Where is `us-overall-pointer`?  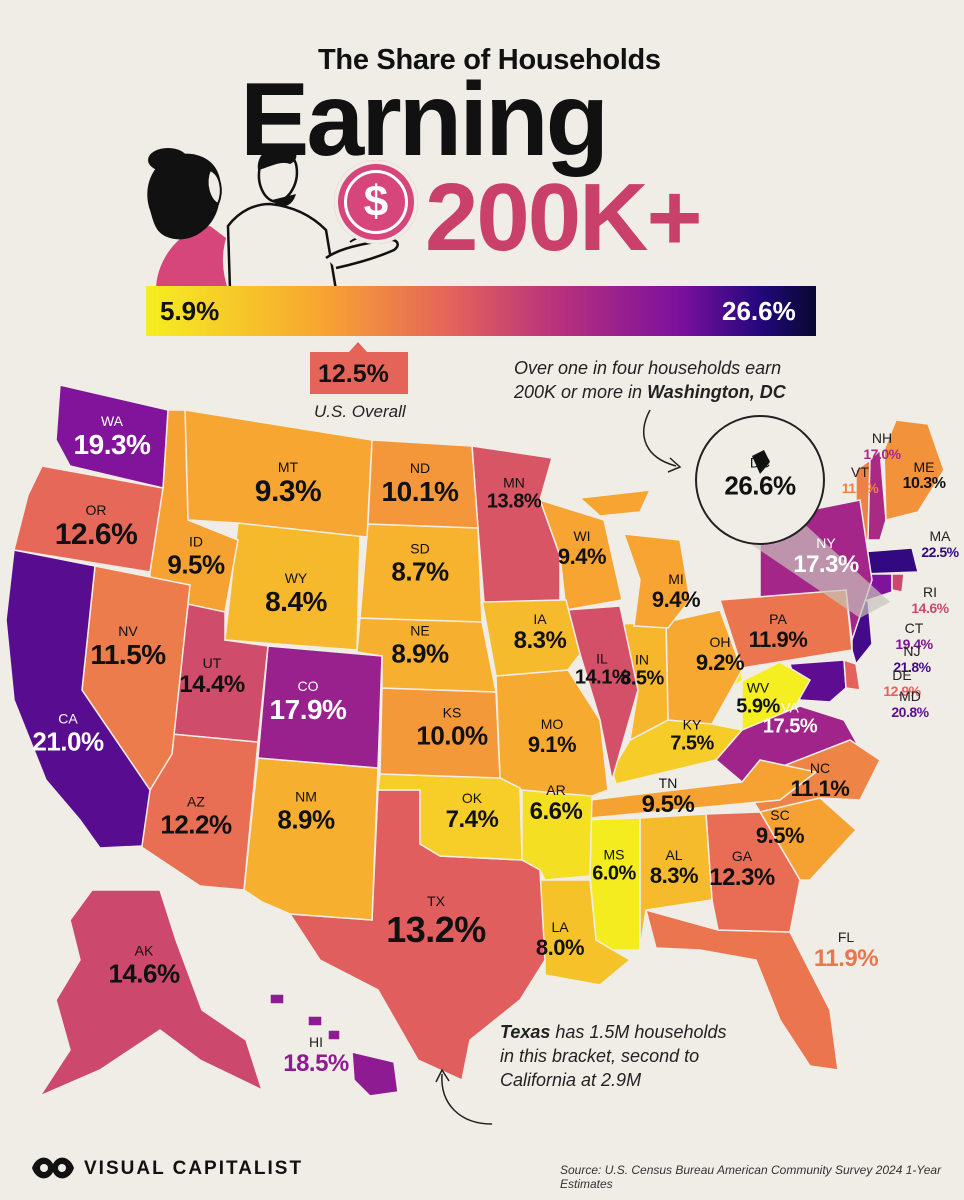
us-overall-pointer is located at coordinates (358, 347).